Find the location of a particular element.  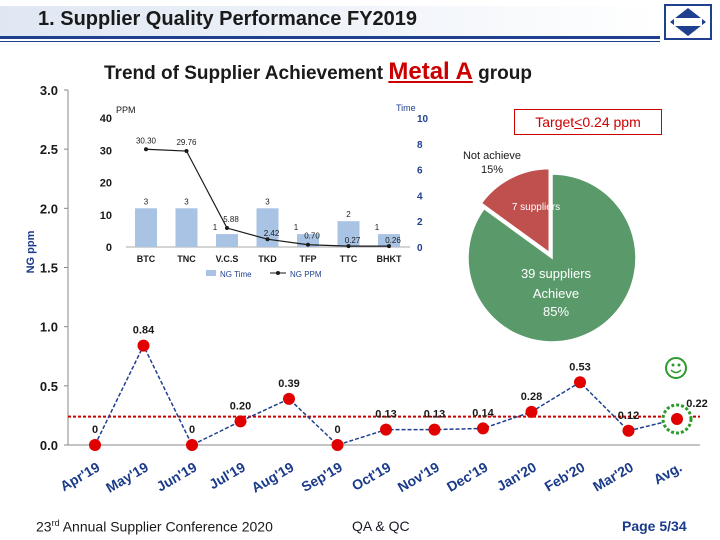

logo-emblem-icon is located at coordinates (688, 22).